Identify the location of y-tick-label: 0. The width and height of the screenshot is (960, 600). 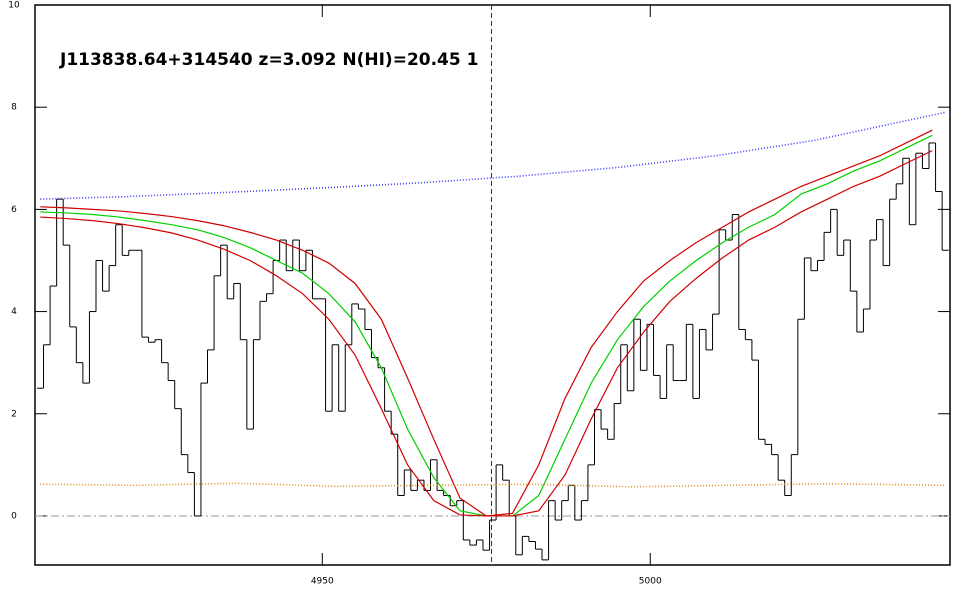
(14, 516).